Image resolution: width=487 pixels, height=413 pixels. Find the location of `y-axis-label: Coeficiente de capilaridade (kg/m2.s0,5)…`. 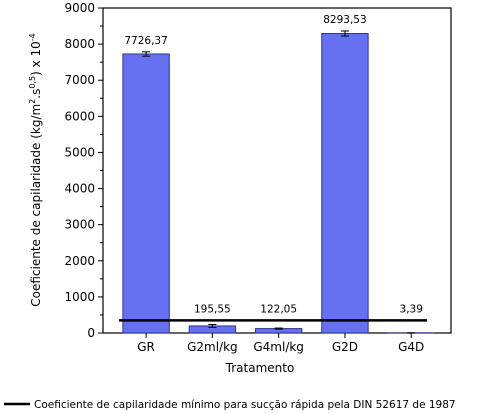

y-axis-label: Coeficiente de capilaridade (kg/m2.s0,5)… is located at coordinates (35, 170).